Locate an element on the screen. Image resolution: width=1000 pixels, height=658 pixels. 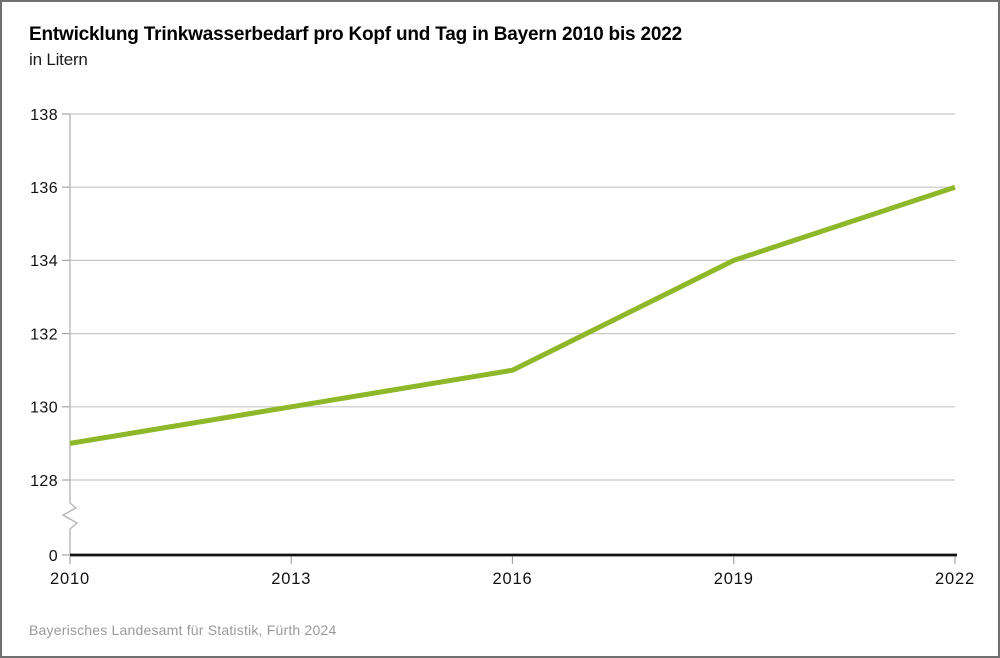
y-tick-label: 130 is located at coordinates (44, 408).